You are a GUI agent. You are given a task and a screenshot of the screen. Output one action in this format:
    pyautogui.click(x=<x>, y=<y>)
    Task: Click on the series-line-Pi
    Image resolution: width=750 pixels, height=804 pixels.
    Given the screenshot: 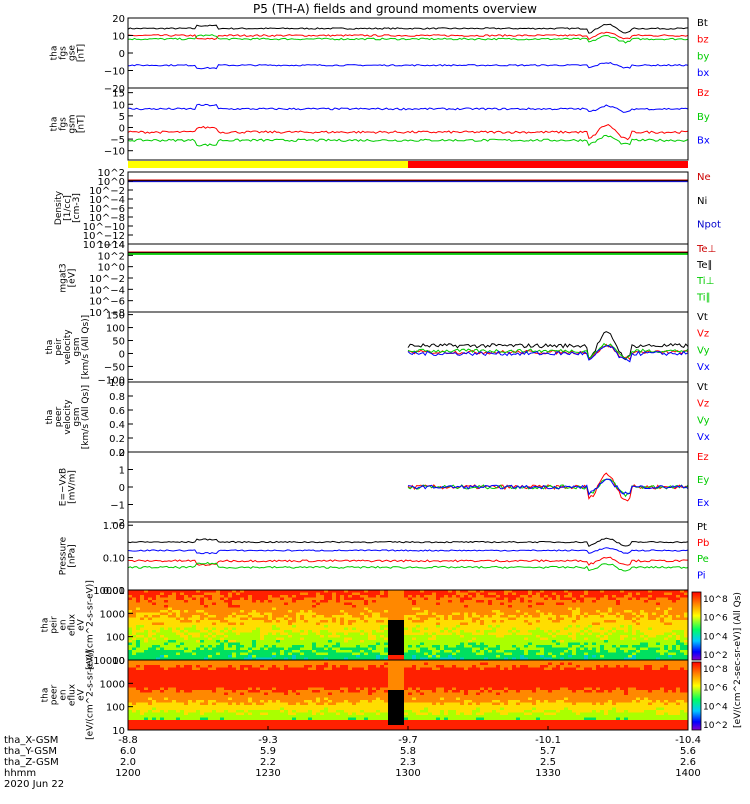 What is the action you would take?
    pyautogui.click(x=408, y=551)
    